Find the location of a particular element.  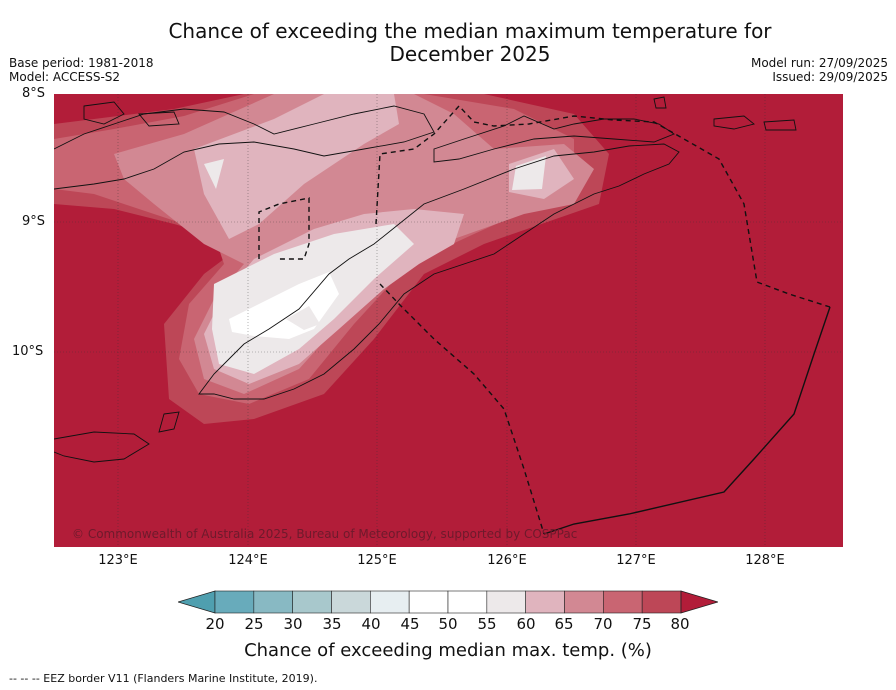

lon-label-125e: 125°E is located at coordinates (377, 560).